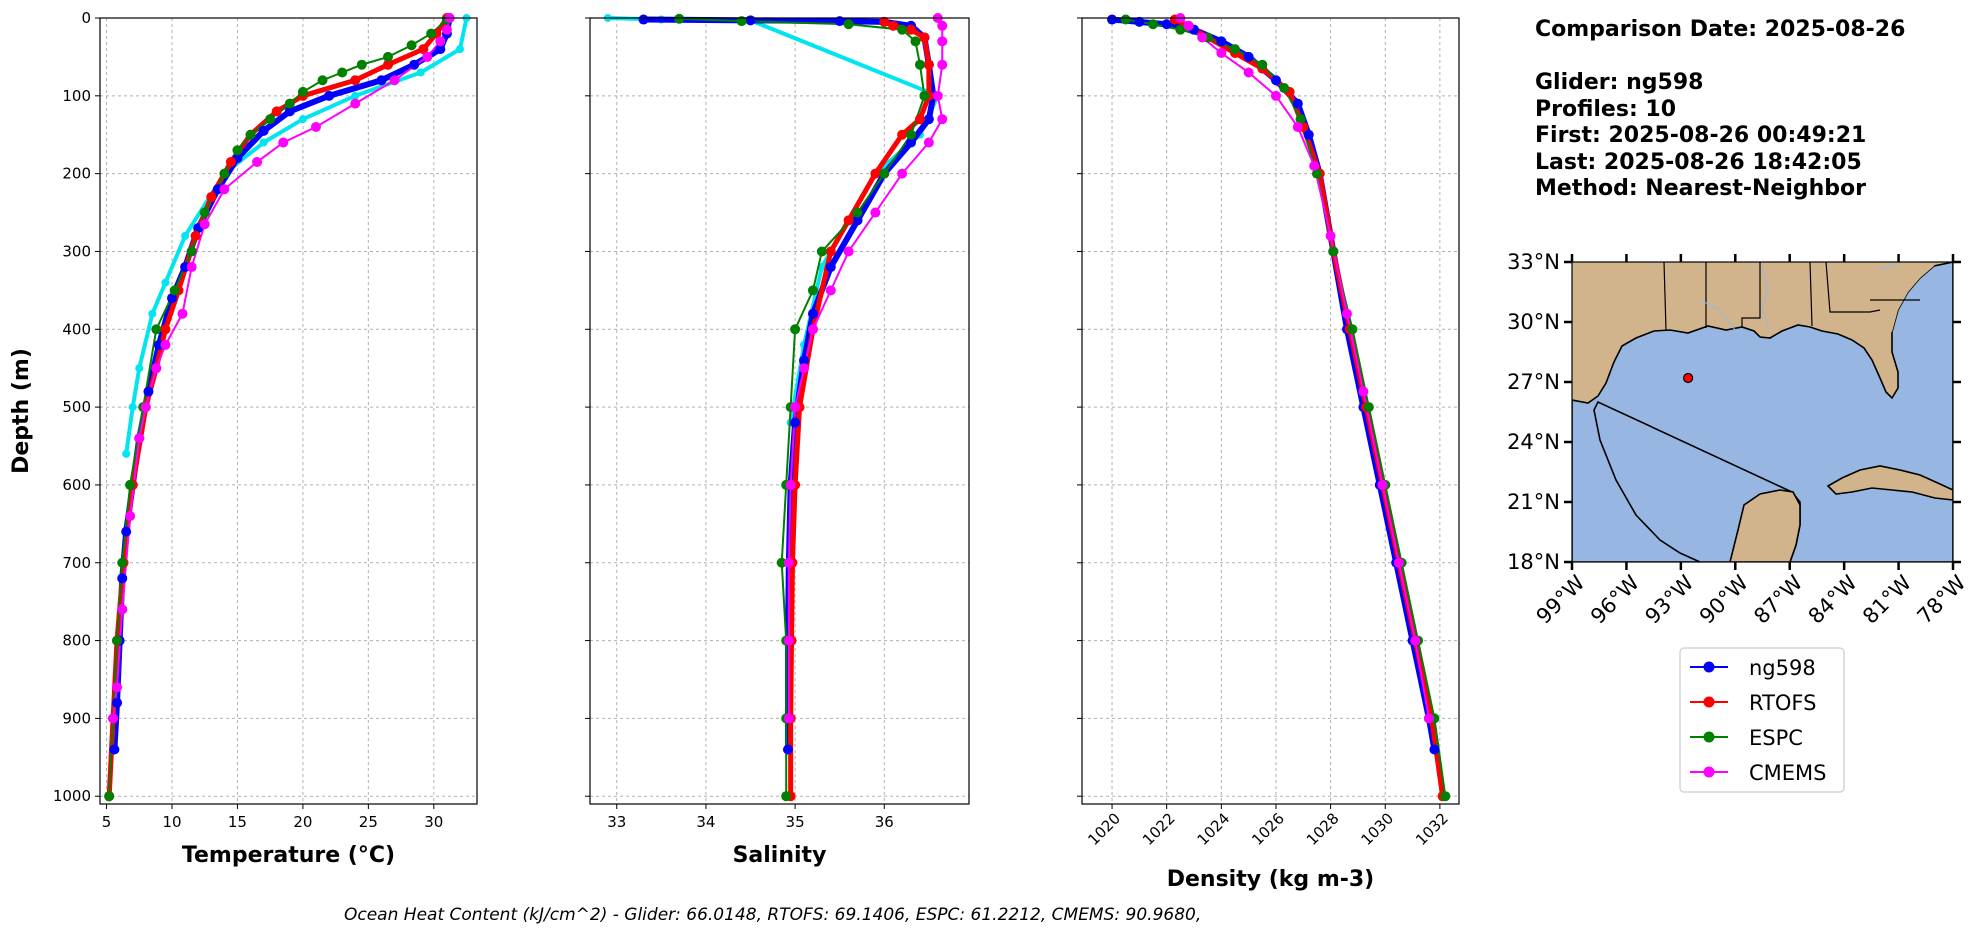 This screenshot has height=934, width=1987. What do you see at coordinates (1533, 262) in the screenshot?
I see `map-lat-label: 33°N` at bounding box center [1533, 262].